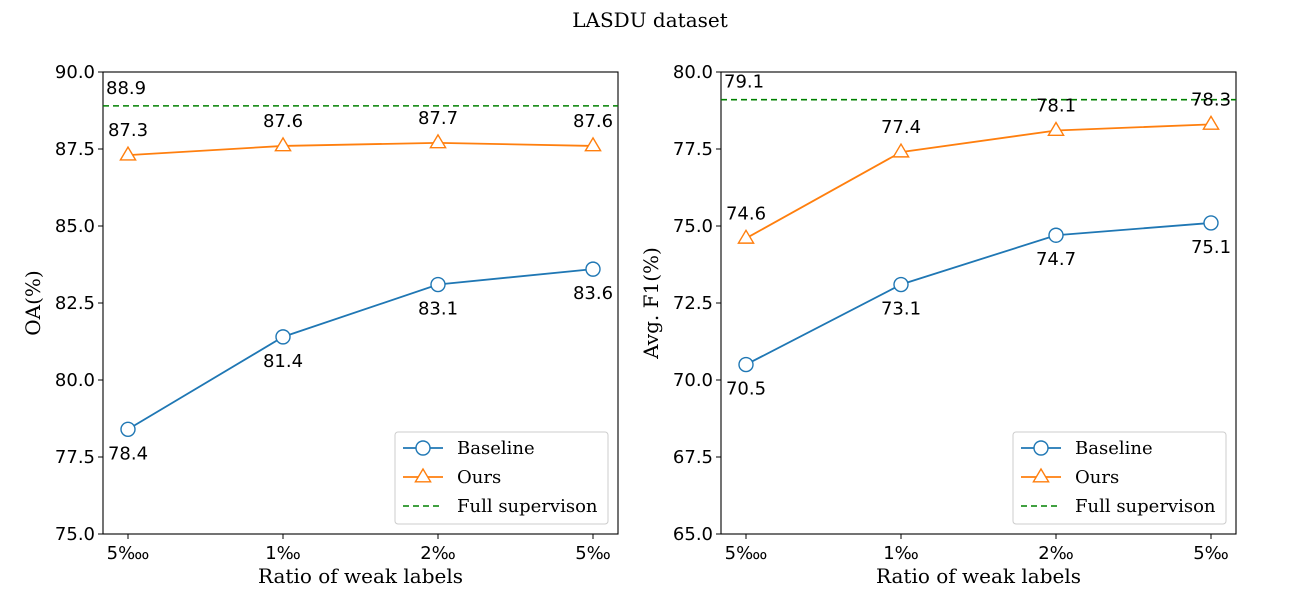 This screenshot has width=1300, height=600. I want to click on baseline-data-label: 73.1, so click(901, 309).